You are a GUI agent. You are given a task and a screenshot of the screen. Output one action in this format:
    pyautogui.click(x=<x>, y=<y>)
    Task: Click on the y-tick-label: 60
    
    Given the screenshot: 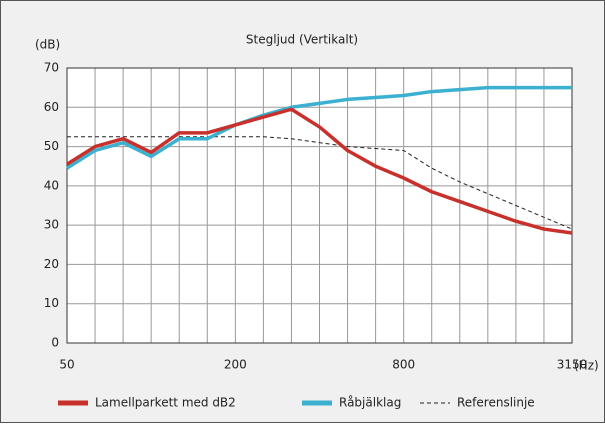 What is the action you would take?
    pyautogui.click(x=51, y=107)
    